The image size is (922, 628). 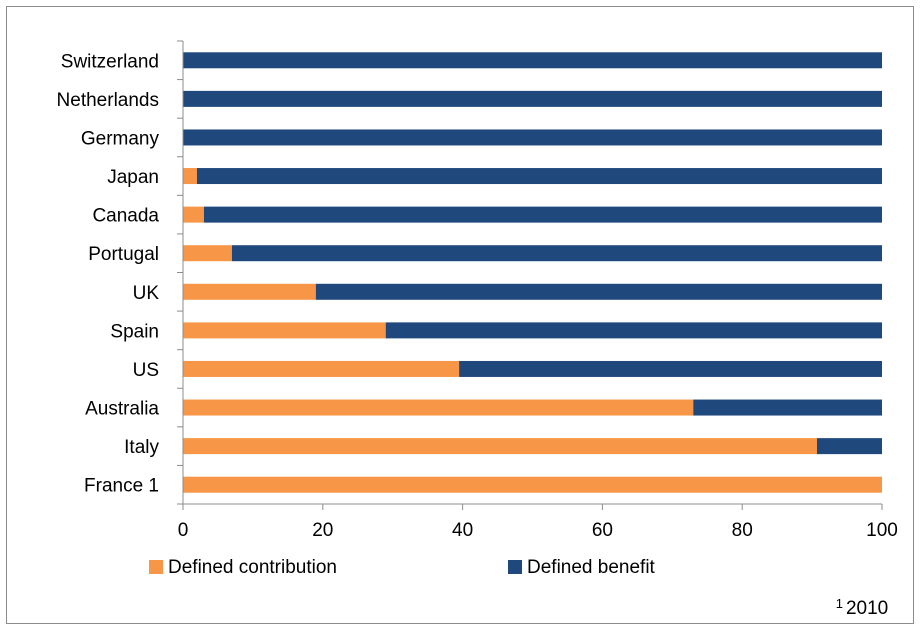 What do you see at coordinates (110, 61) in the screenshot?
I see `category-label-switzerland: Switzerland` at bounding box center [110, 61].